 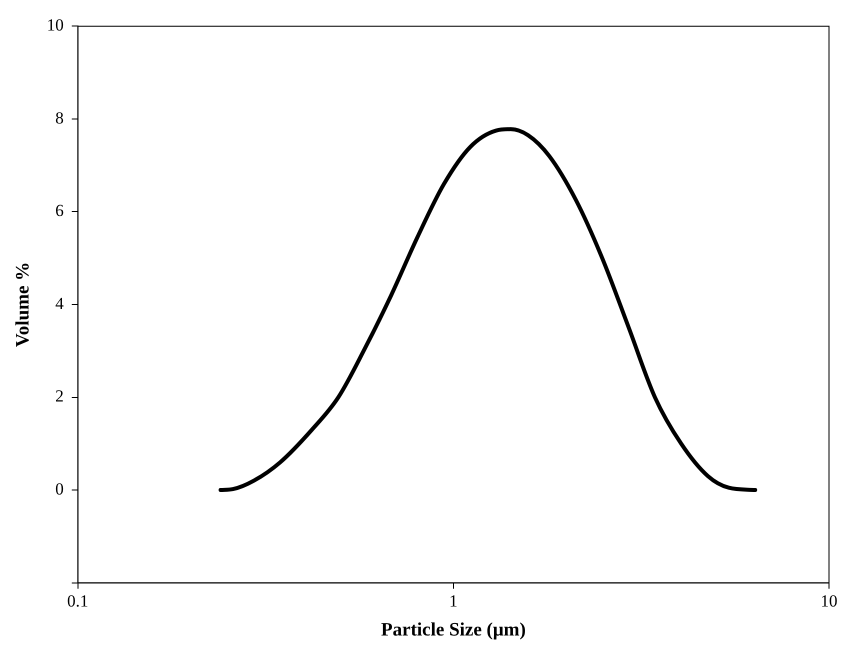 What do you see at coordinates (59, 489) in the screenshot?
I see `y-tick-label: 0` at bounding box center [59, 489].